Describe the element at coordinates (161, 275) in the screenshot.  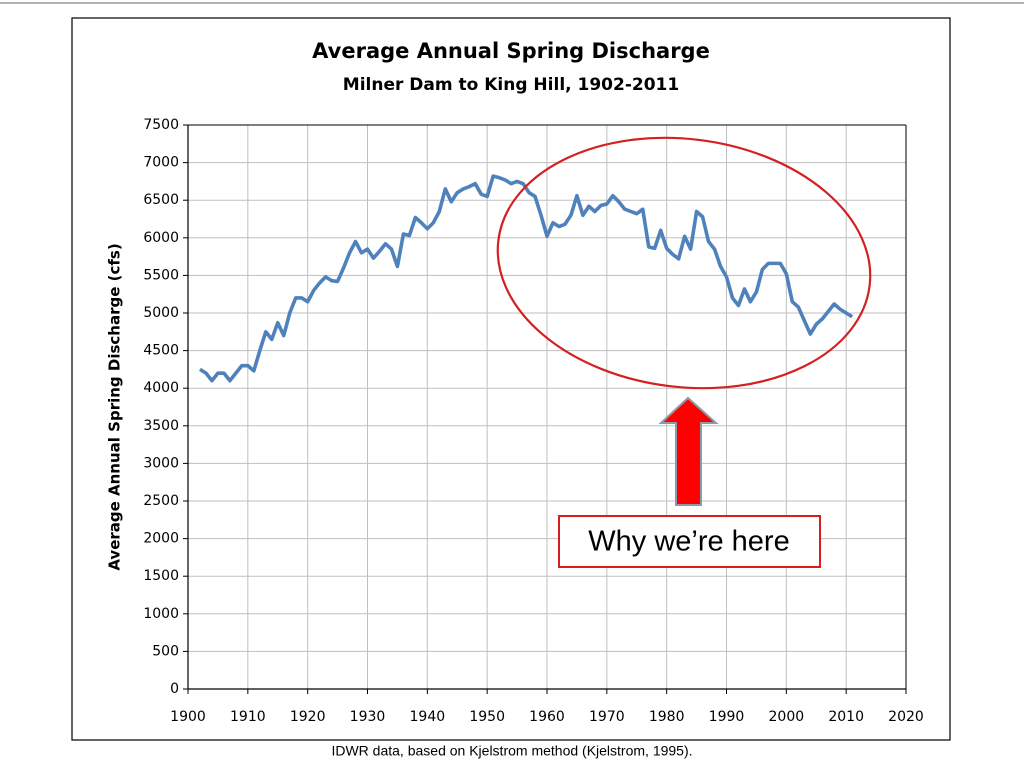
I see `y-tick-label: 5500` at that location.